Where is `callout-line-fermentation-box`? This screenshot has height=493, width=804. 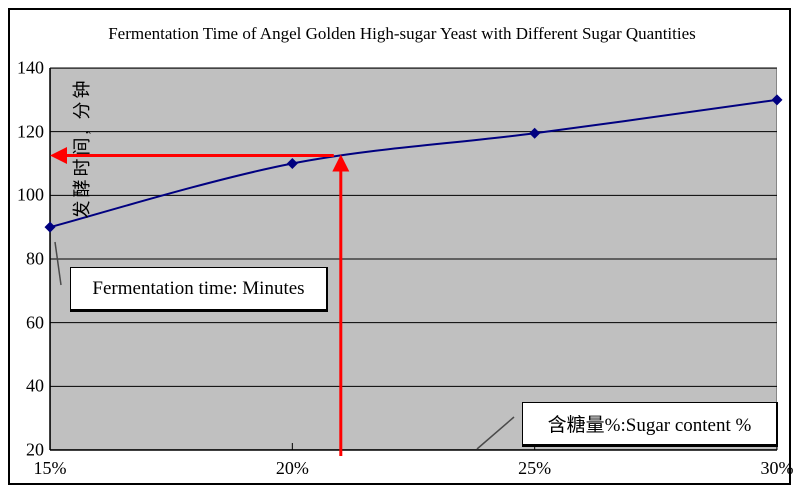 callout-line-fermentation-box is located at coordinates (58, 263).